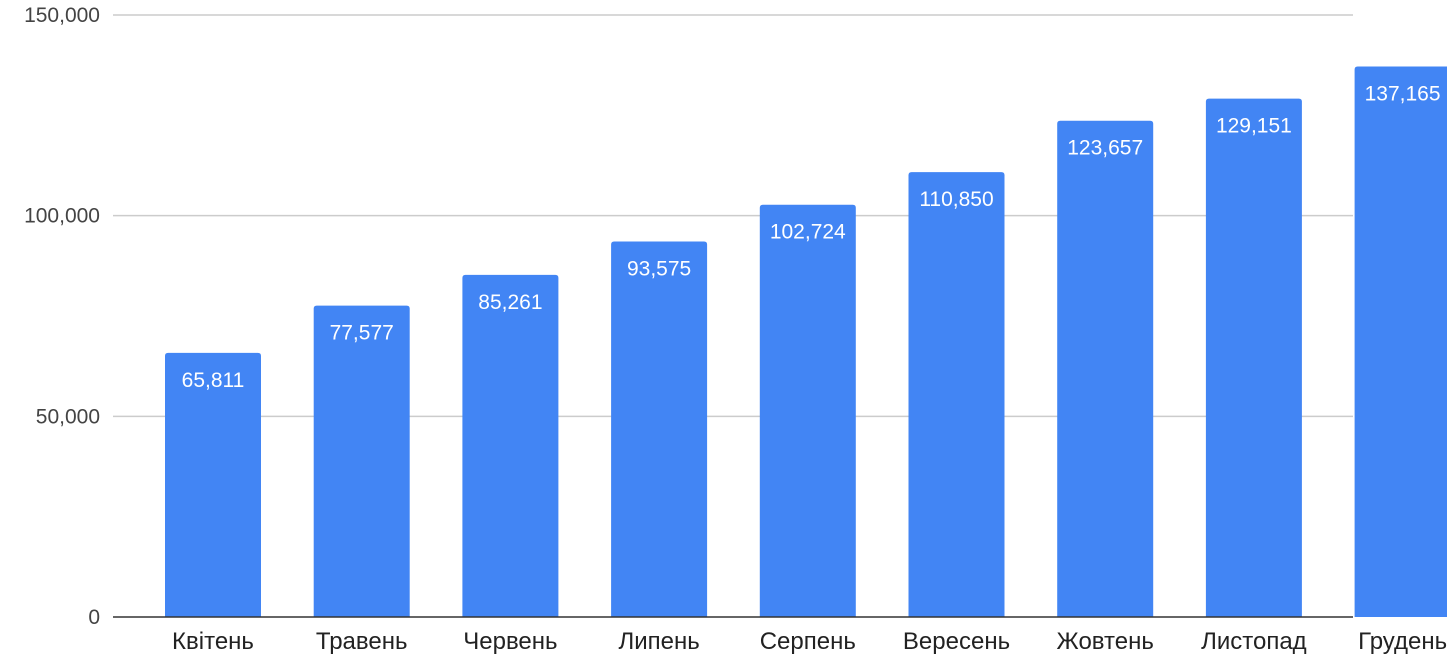  Describe the element at coordinates (808, 641) in the screenshot. I see `x-tick-label: Серпень` at that location.